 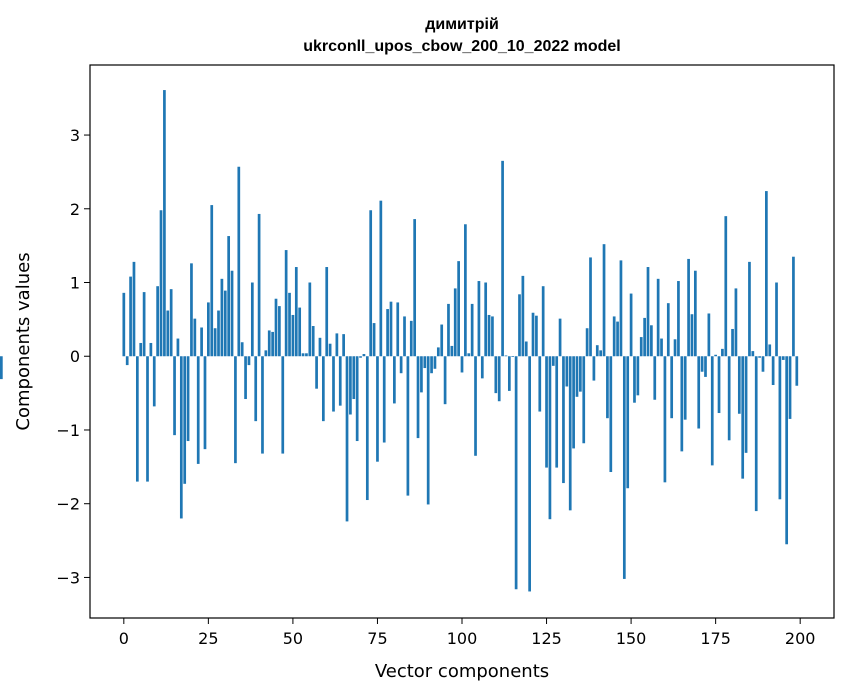 What do you see at coordinates (68, 577) in the screenshot?
I see `y-tick-label: −3` at bounding box center [68, 577].